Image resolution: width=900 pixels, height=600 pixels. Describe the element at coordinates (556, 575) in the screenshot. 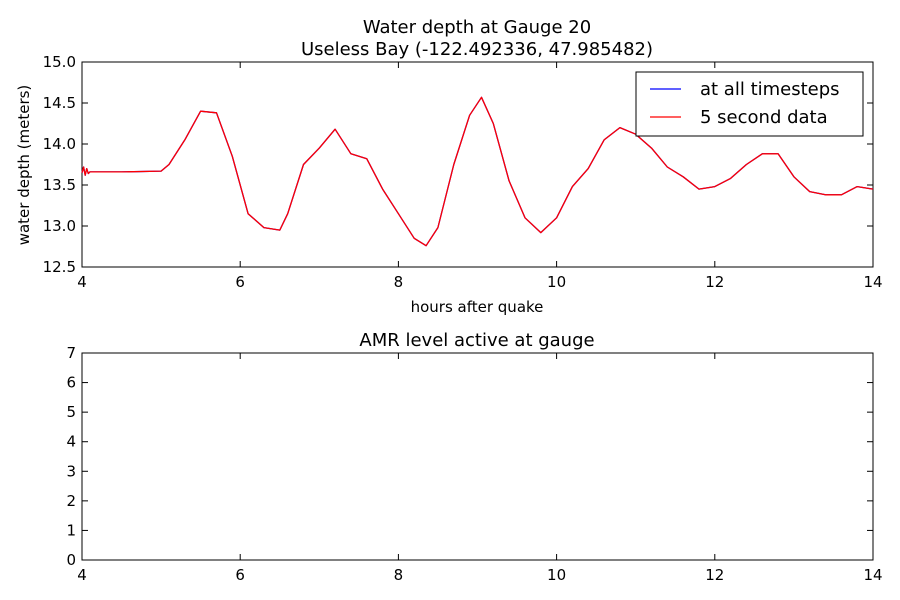

I see `chart2-xtick-label: 10` at that location.